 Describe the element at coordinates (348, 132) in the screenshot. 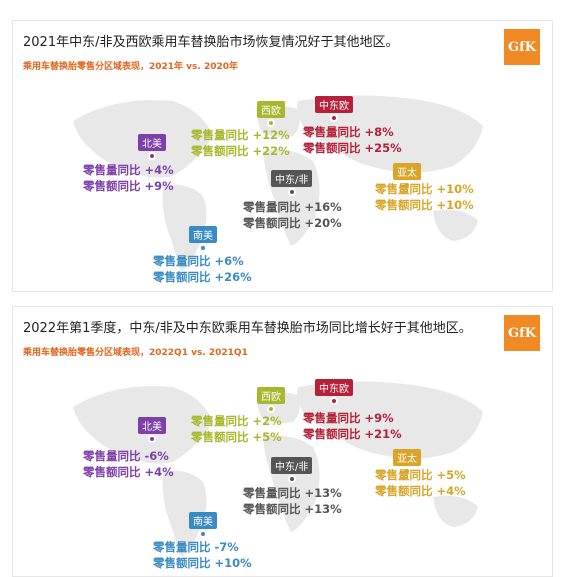

I see `sales-volume-yoy: 零售量同比 +8%` at that location.